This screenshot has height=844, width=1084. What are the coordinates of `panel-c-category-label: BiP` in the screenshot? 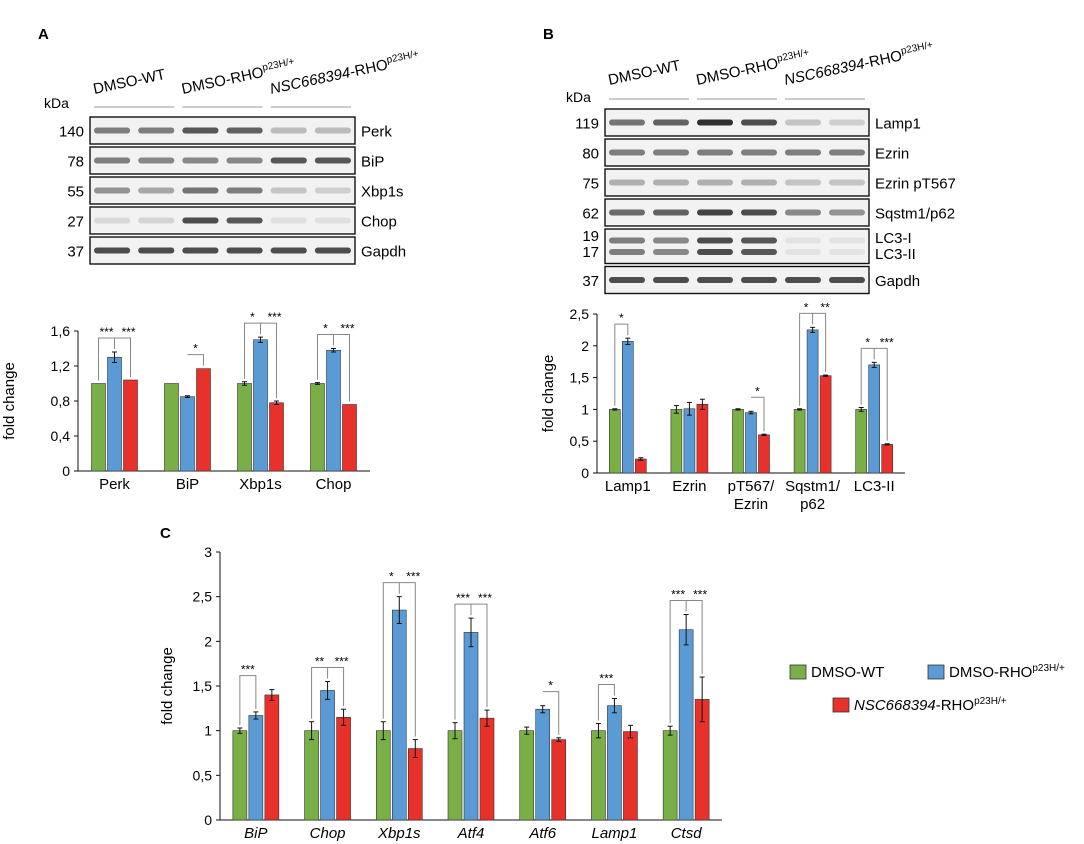 It's located at (255, 833).